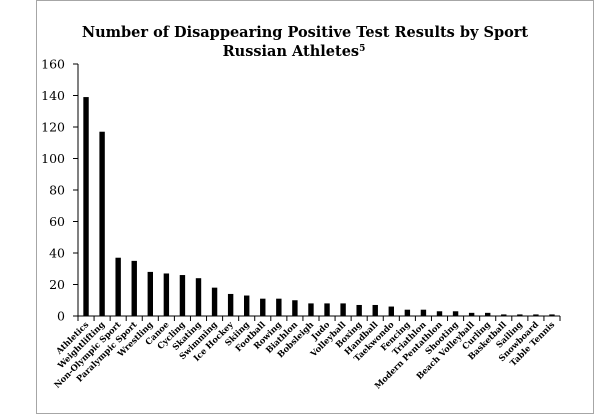 Image resolution: width=595 pixels, height=414 pixels. Describe the element at coordinates (57, 253) in the screenshot. I see `y-tick-label: 40` at that location.